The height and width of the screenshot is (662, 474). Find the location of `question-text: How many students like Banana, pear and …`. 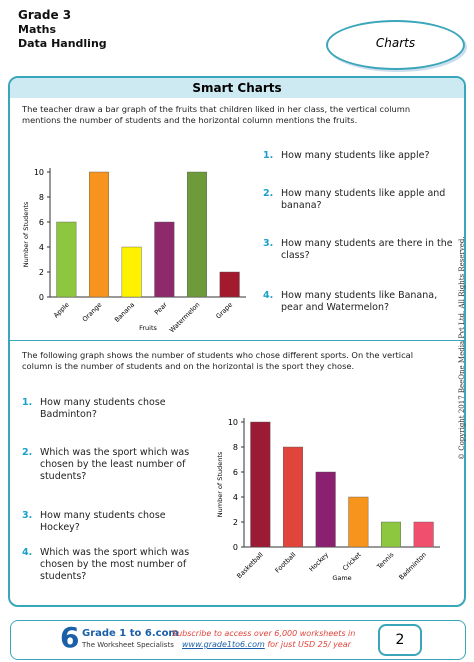

question-text: How many students like Banana, pear and … is located at coordinates (359, 301).